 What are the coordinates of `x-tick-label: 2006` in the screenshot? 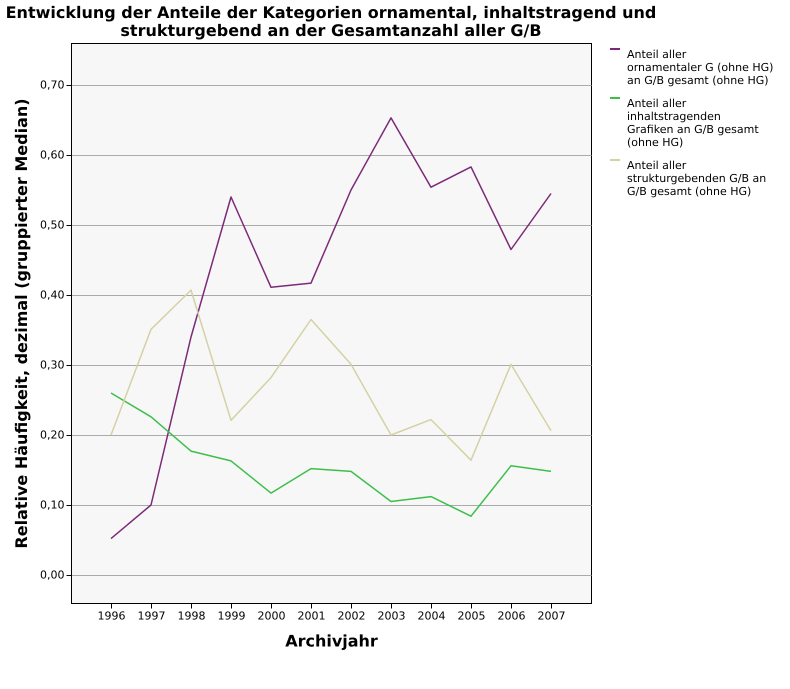 It's located at (512, 616).